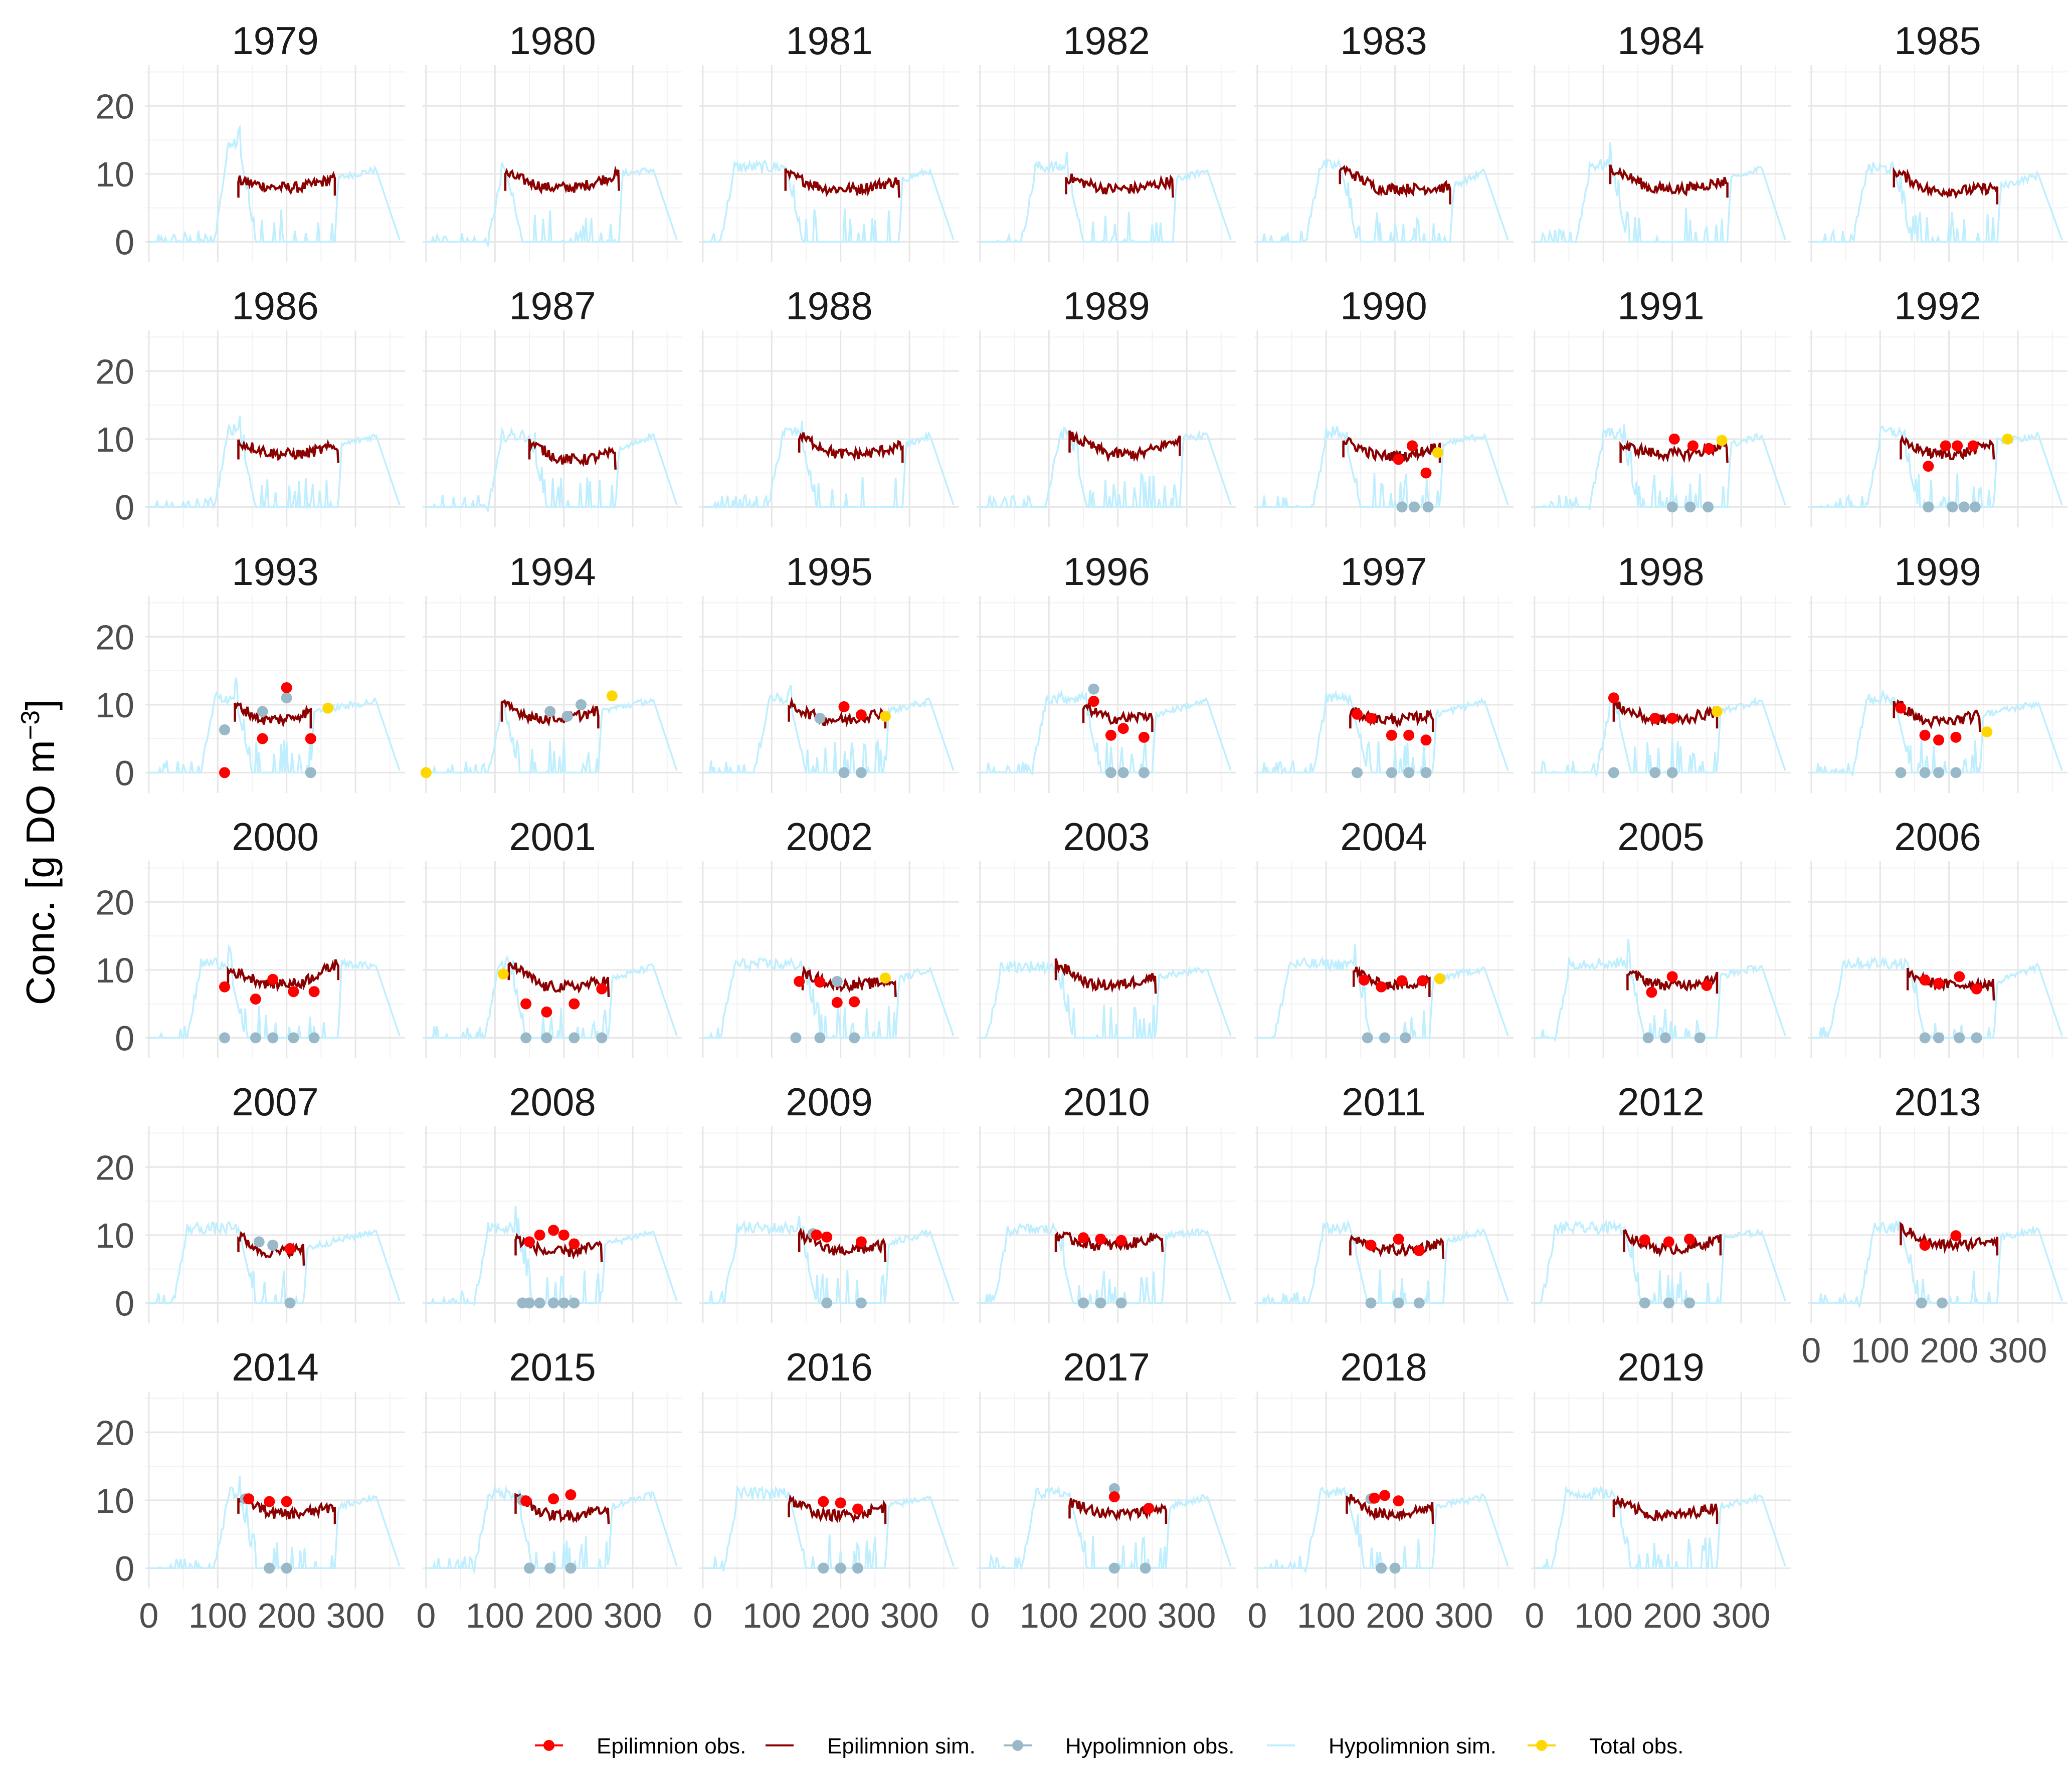 This screenshot has height=1776, width=2072. What do you see at coordinates (552, 837) in the screenshot?
I see `facet-title: 2001` at bounding box center [552, 837].